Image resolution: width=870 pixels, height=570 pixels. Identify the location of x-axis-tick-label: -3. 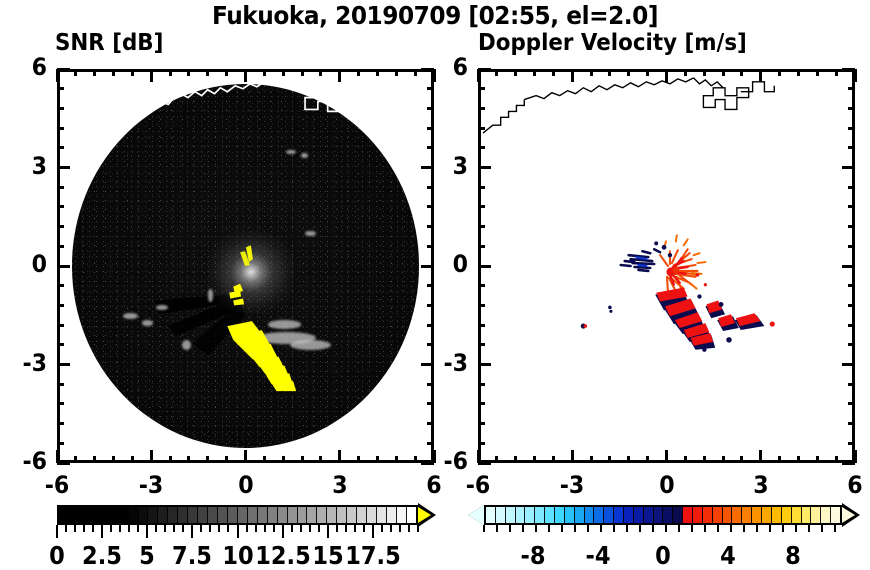
(151, 485).